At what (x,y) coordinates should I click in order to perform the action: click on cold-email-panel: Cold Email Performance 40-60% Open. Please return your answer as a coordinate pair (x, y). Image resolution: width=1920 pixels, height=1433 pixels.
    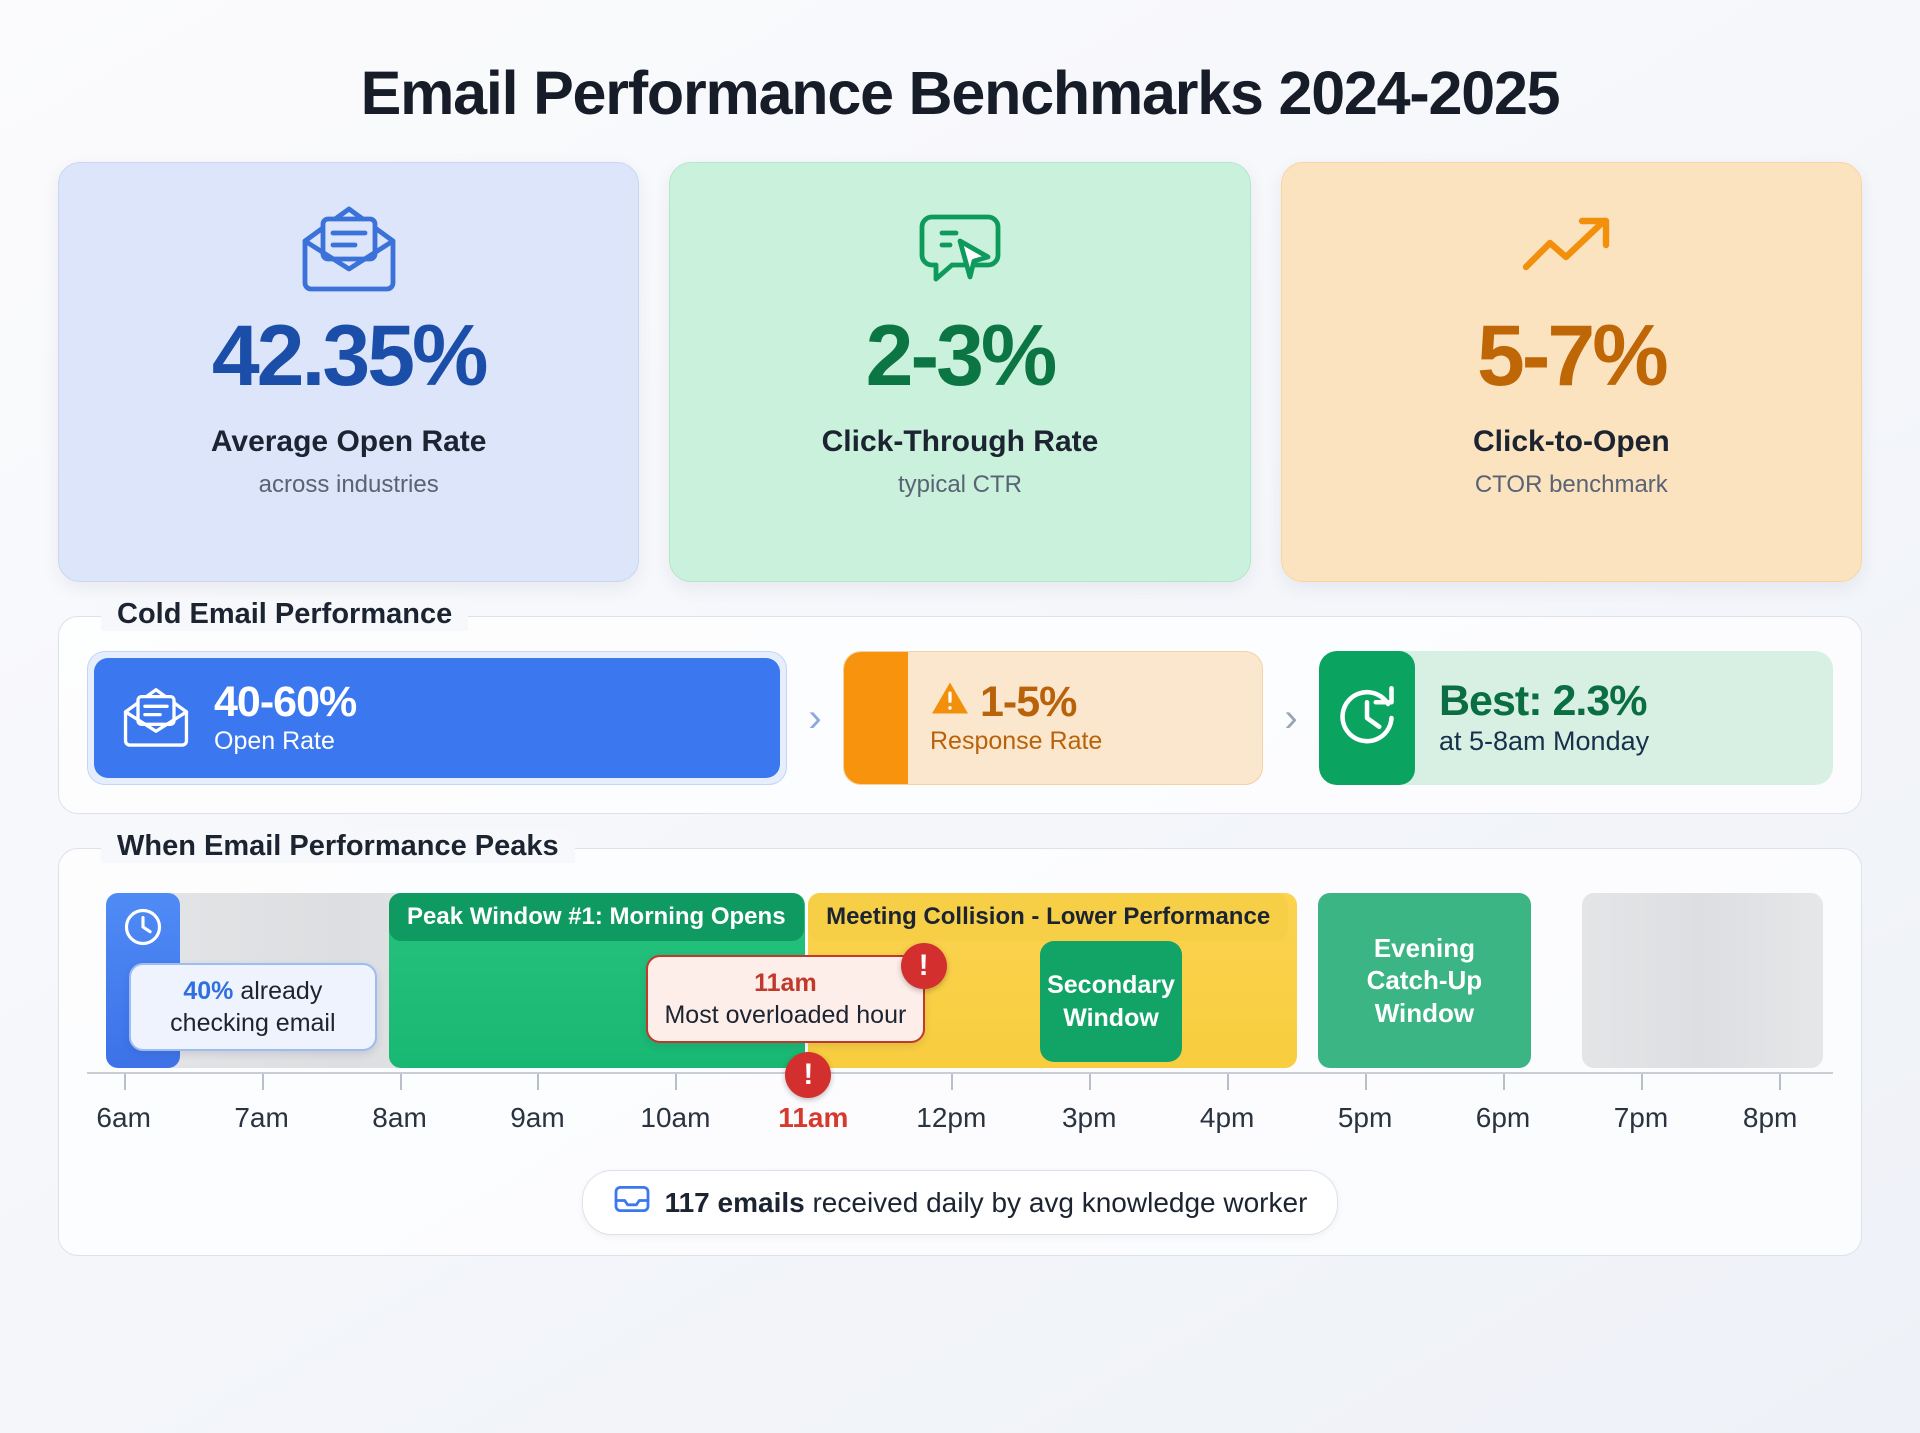
    Looking at the image, I should click on (960, 706).